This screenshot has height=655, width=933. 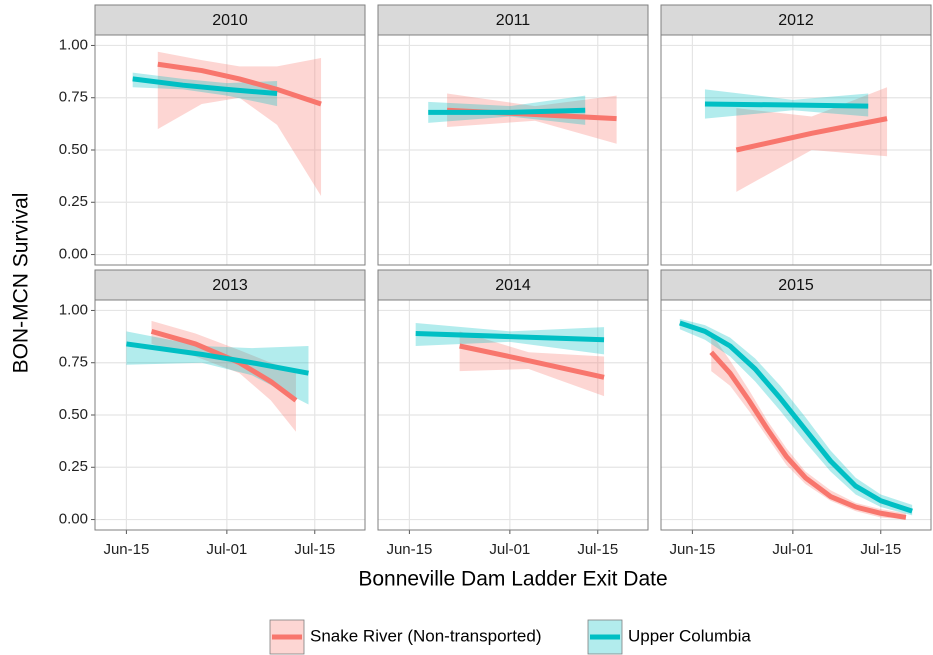 I want to click on strip-title: 2013, so click(x=230, y=285).